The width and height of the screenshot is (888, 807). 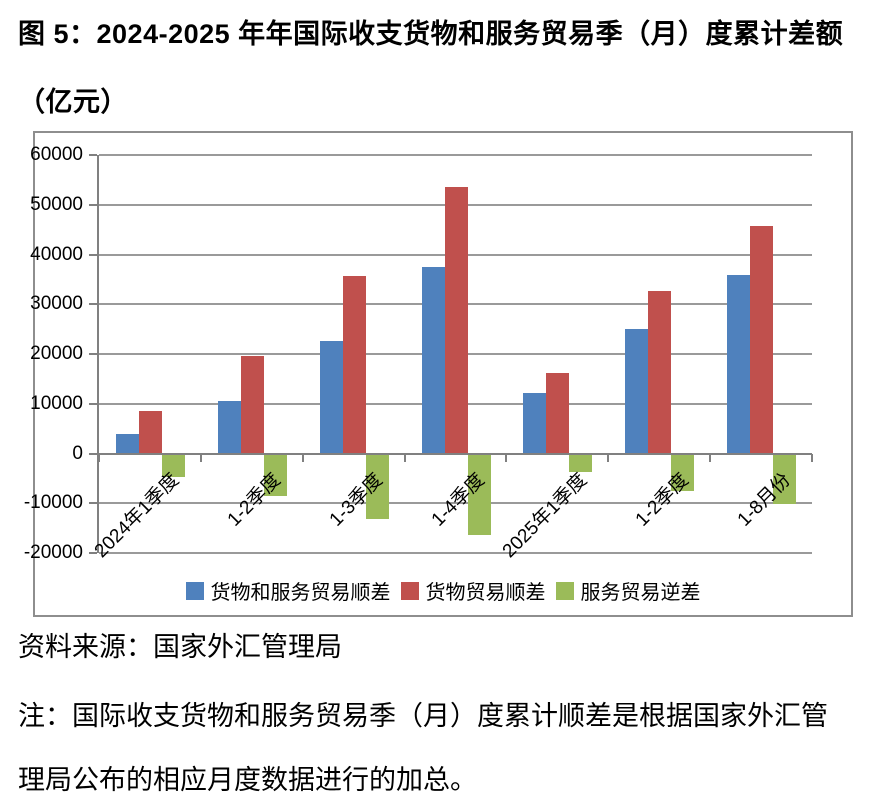 What do you see at coordinates (180, 647) in the screenshot?
I see `source-text: 资料来源：国家外汇管理局` at bounding box center [180, 647].